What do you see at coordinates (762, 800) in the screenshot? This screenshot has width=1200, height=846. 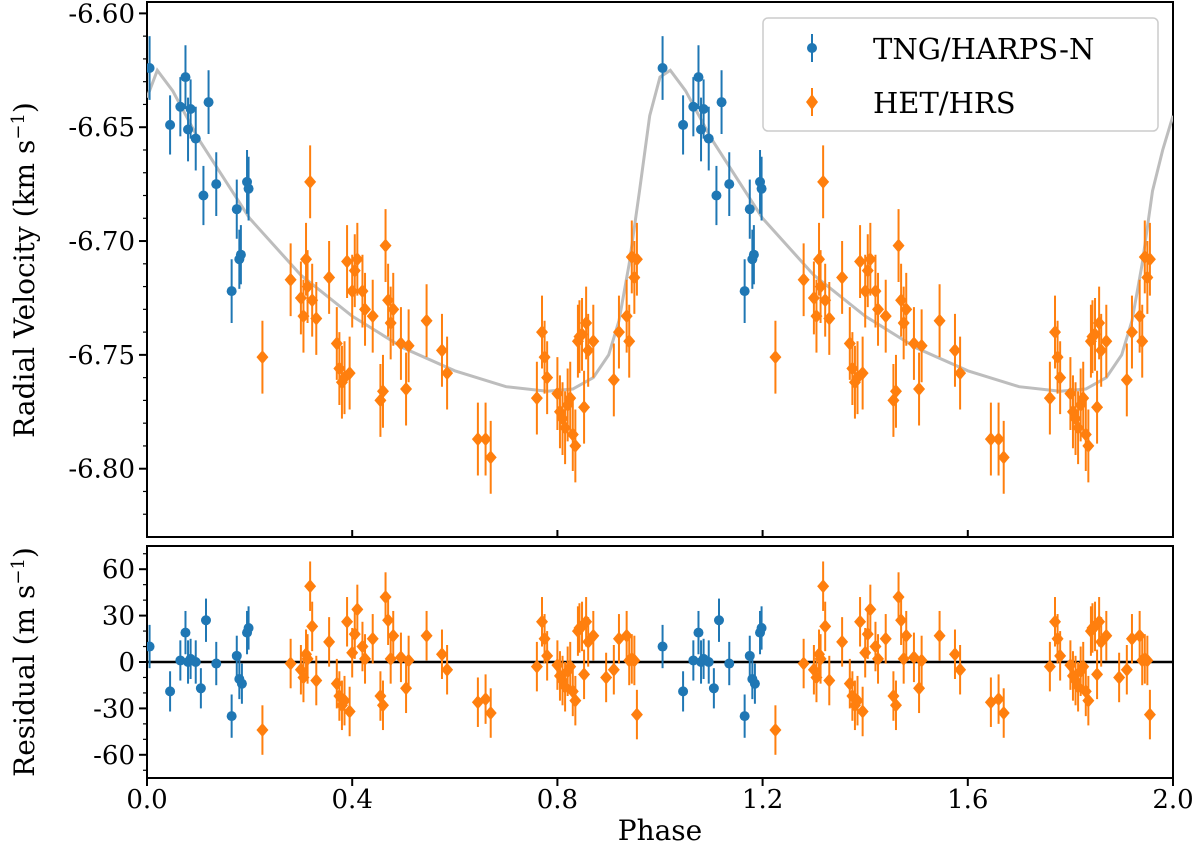 I see `xtick-label: 1.2` at bounding box center [762, 800].